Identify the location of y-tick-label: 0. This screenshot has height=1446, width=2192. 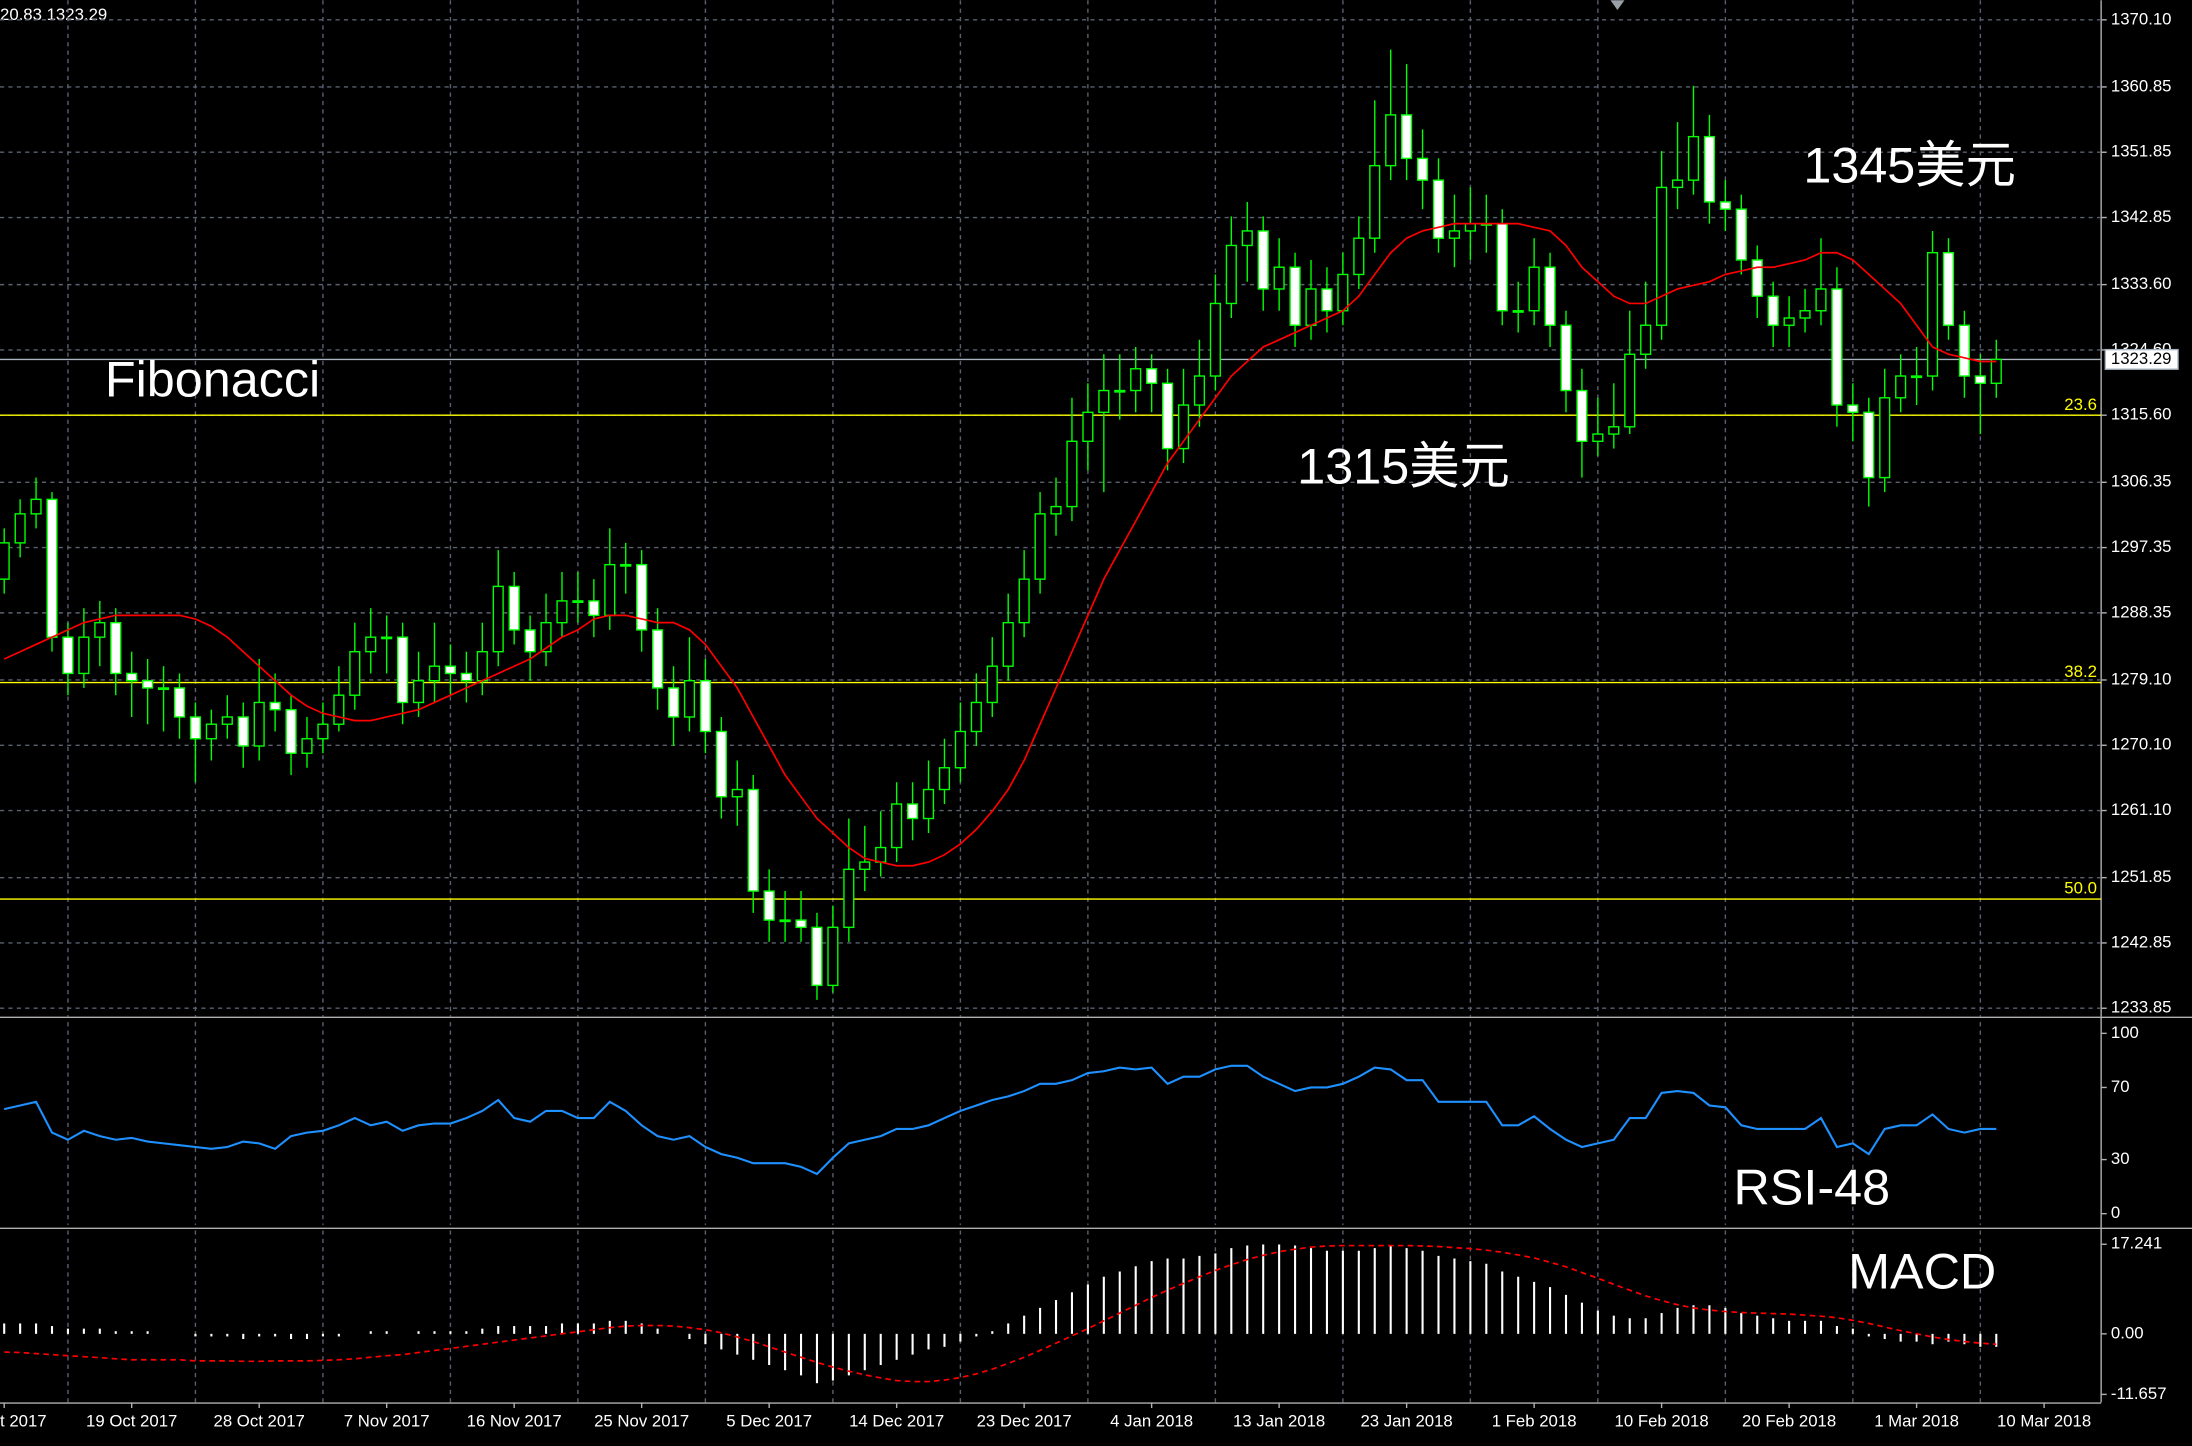
(2115, 1212).